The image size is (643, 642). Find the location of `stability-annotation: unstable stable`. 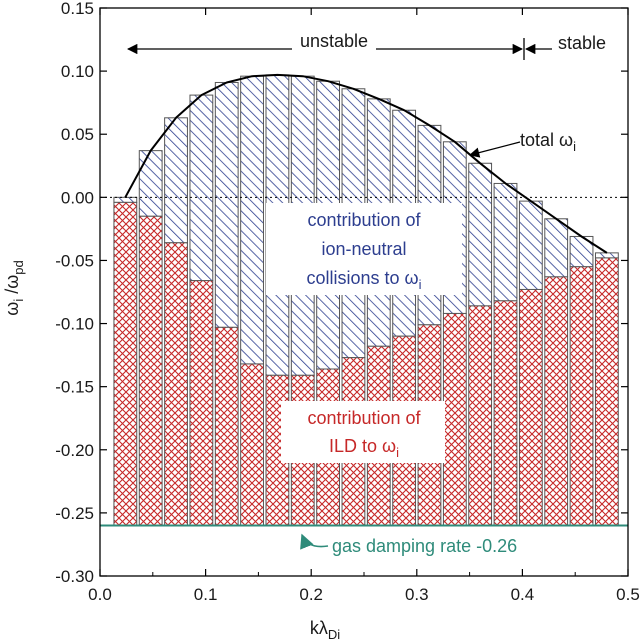

stability-annotation: unstable stable is located at coordinates (367, 44).